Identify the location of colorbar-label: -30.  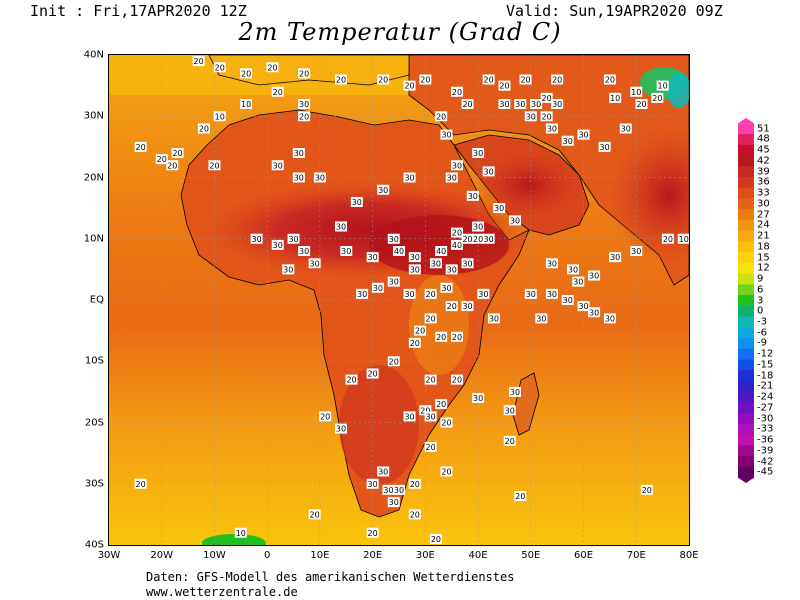
(765, 419).